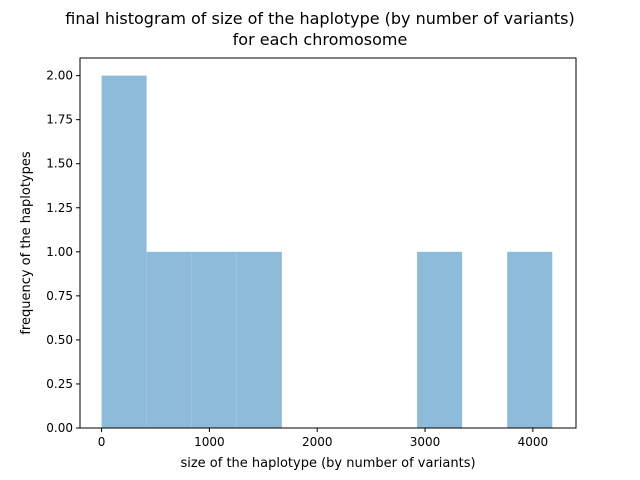  I want to click on y-tick-label-2: 0.50, so click(59, 340).